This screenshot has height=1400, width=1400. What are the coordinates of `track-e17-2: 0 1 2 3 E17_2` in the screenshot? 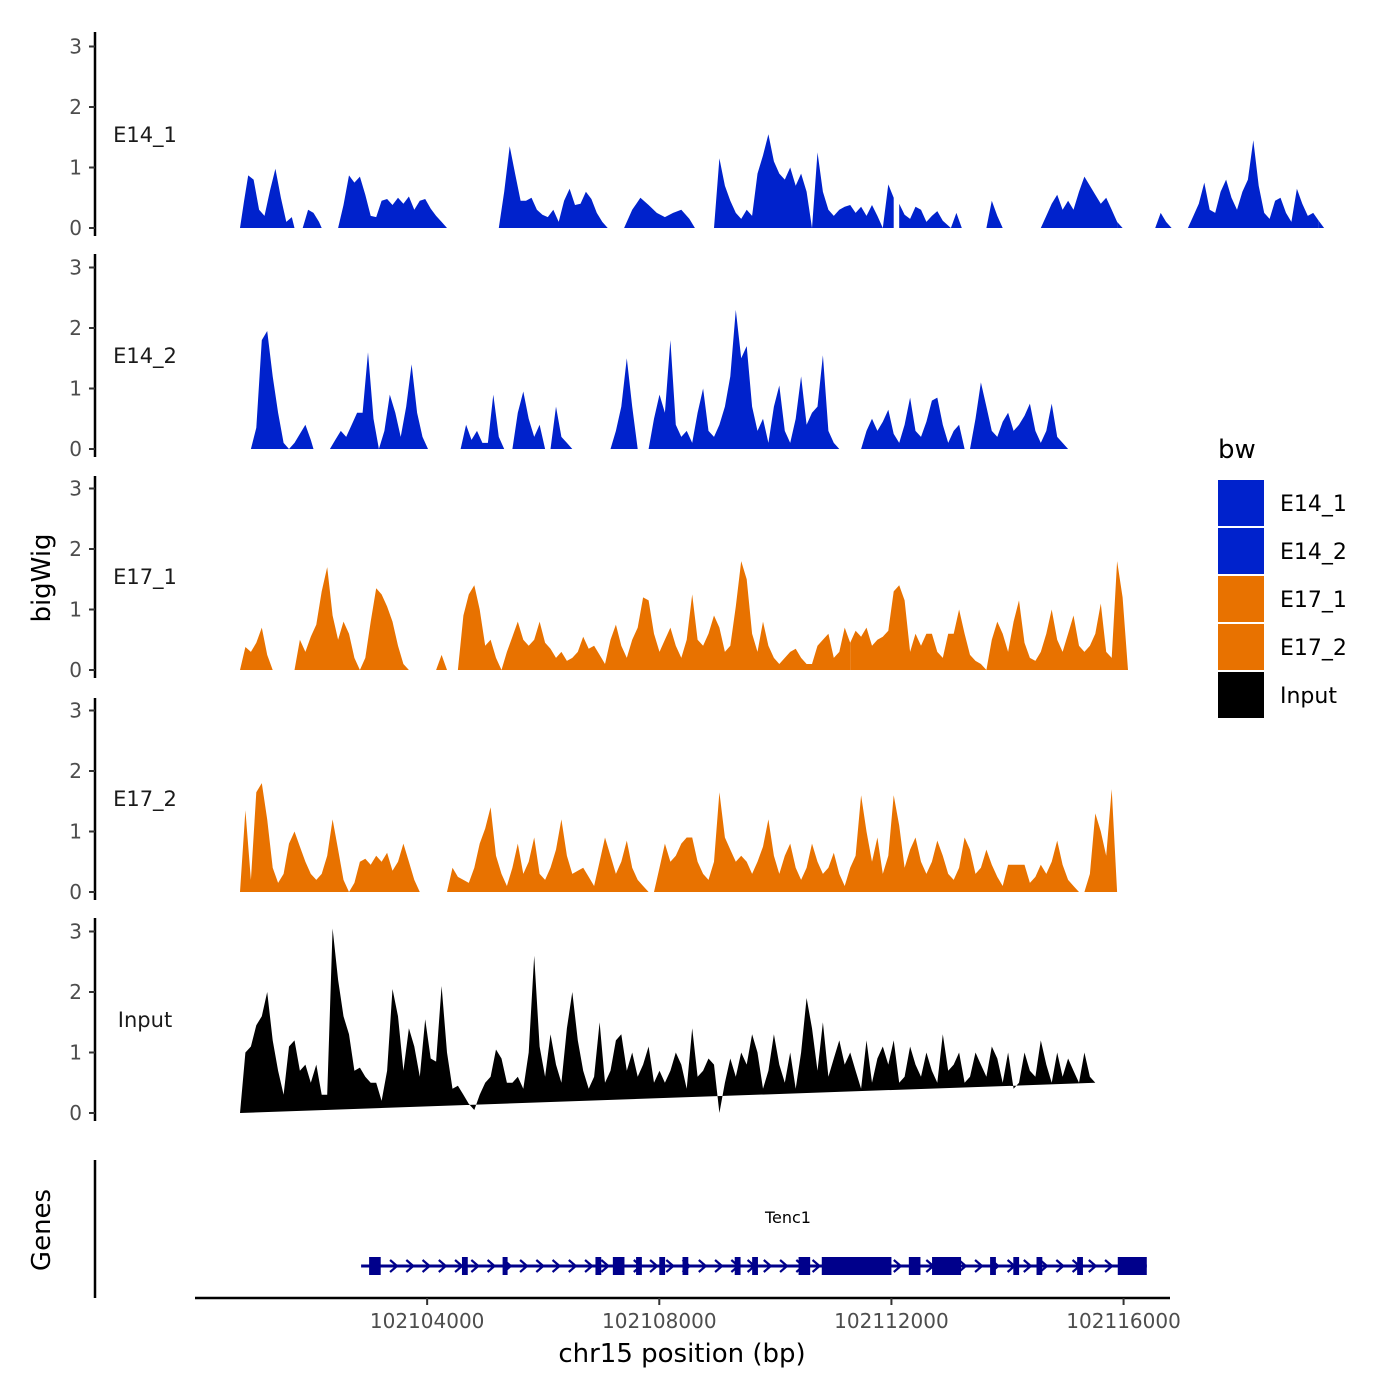 It's located at (593, 801).